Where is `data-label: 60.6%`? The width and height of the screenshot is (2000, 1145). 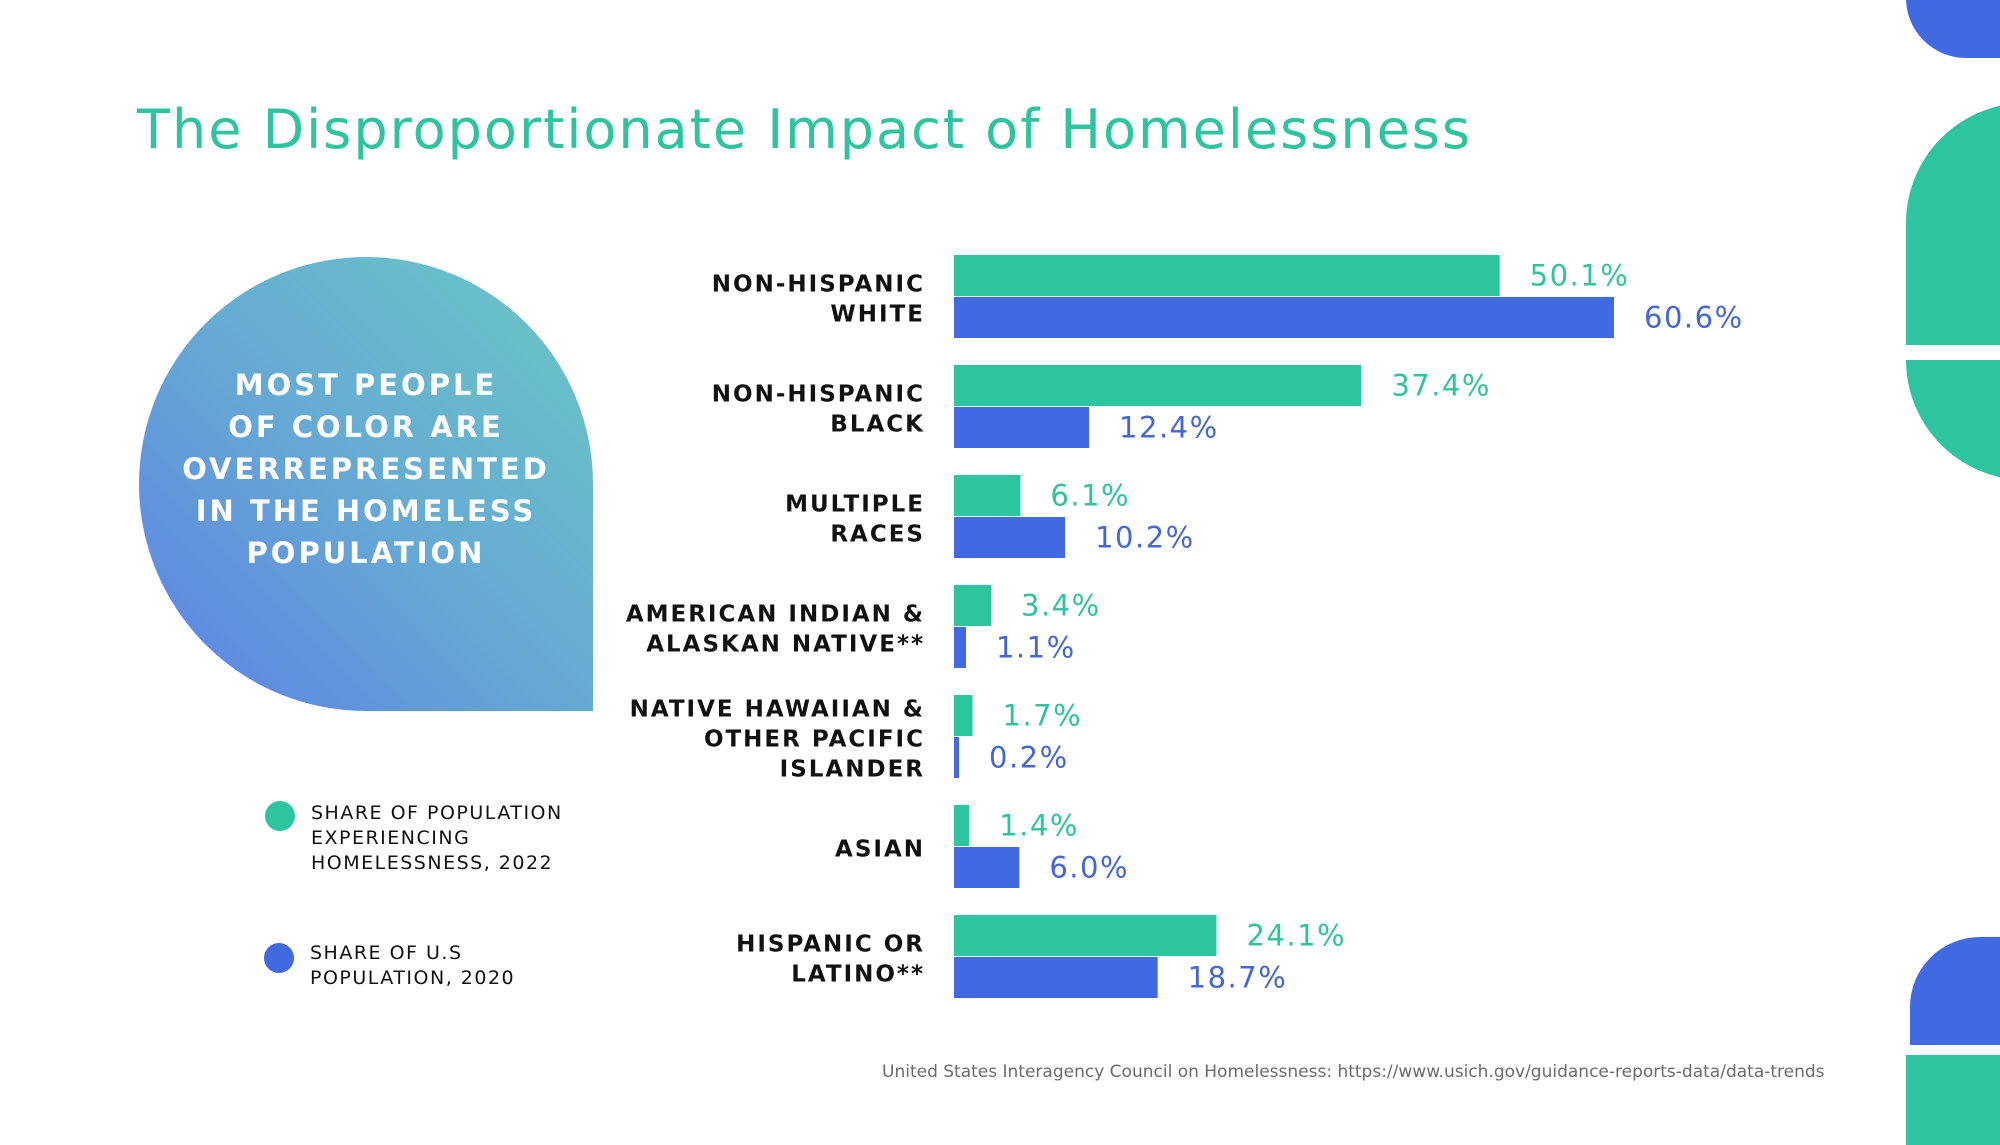 data-label: 60.6% is located at coordinates (1694, 318).